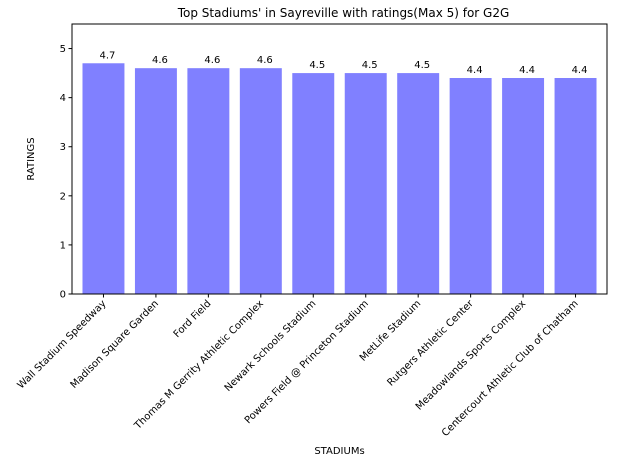 Image resolution: width=617 pixels, height=462 pixels. Describe the element at coordinates (271, 346) in the screenshot. I see `x-tick-label: Newark Schools Stadium` at that location.